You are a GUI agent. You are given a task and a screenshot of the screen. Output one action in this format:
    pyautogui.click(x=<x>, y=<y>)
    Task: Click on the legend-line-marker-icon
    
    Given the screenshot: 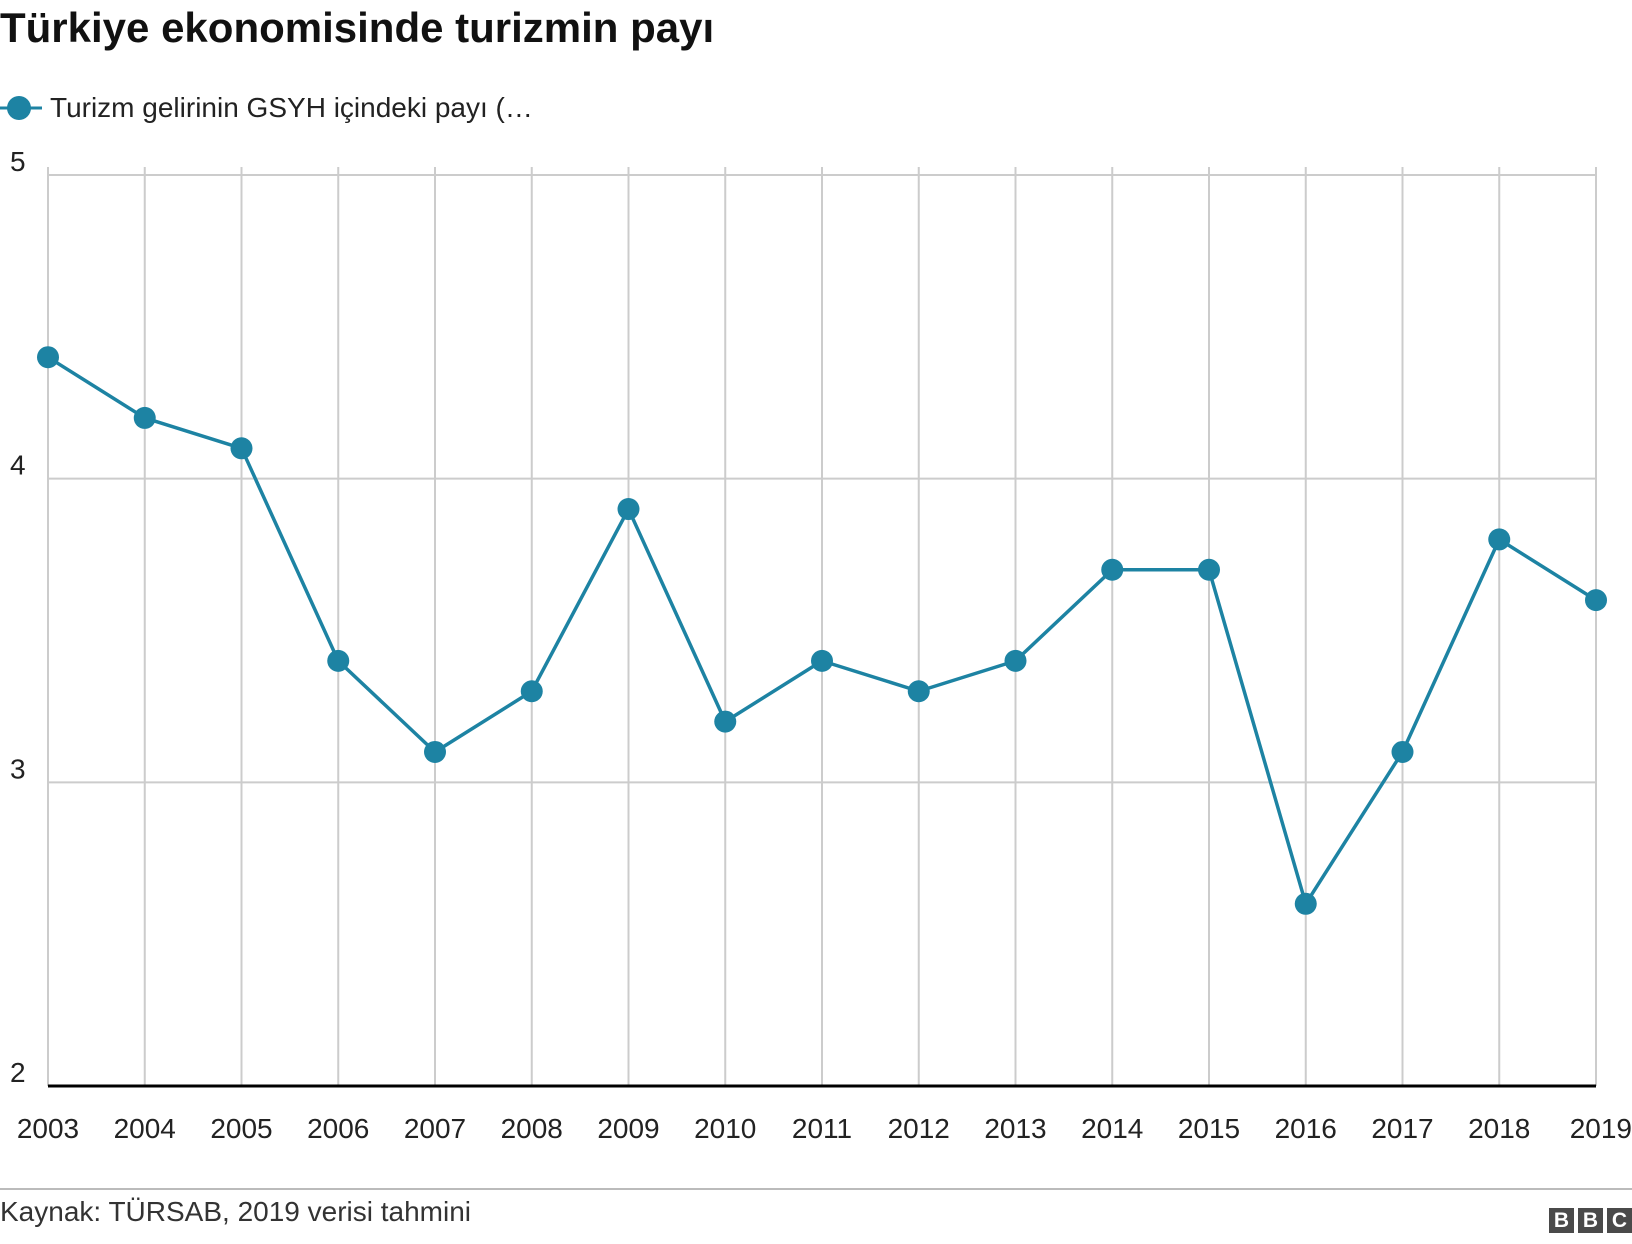 What is the action you would take?
    pyautogui.click(x=21, y=108)
    